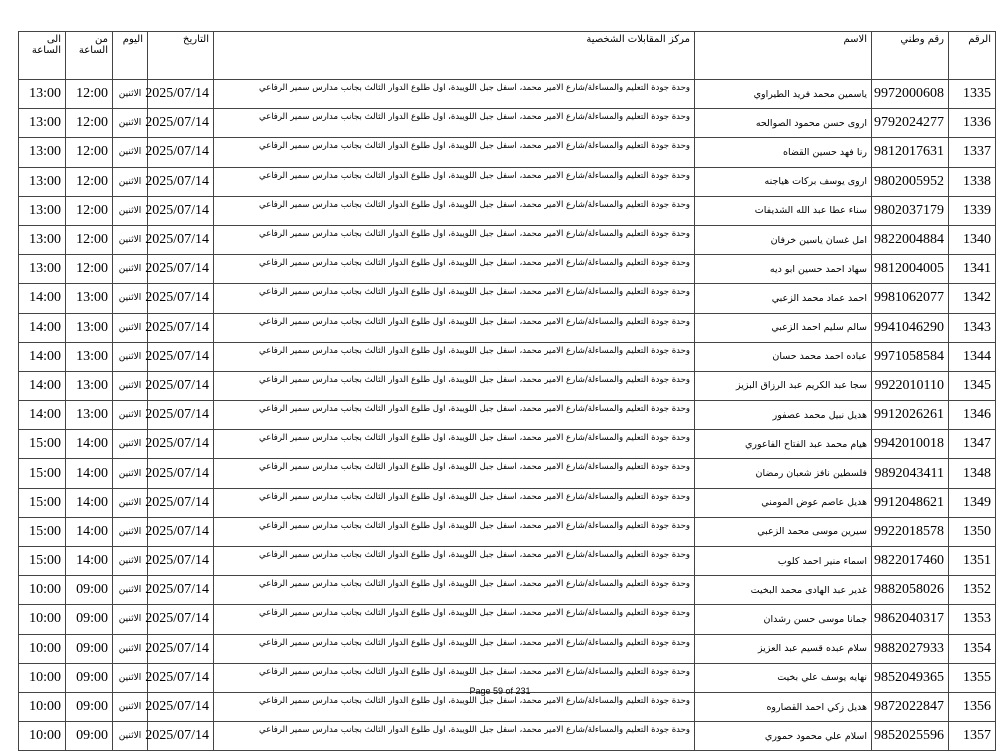 The width and height of the screenshot is (1000, 751). Describe the element at coordinates (972, 356) in the screenshot. I see `row-number: 1344` at that location.